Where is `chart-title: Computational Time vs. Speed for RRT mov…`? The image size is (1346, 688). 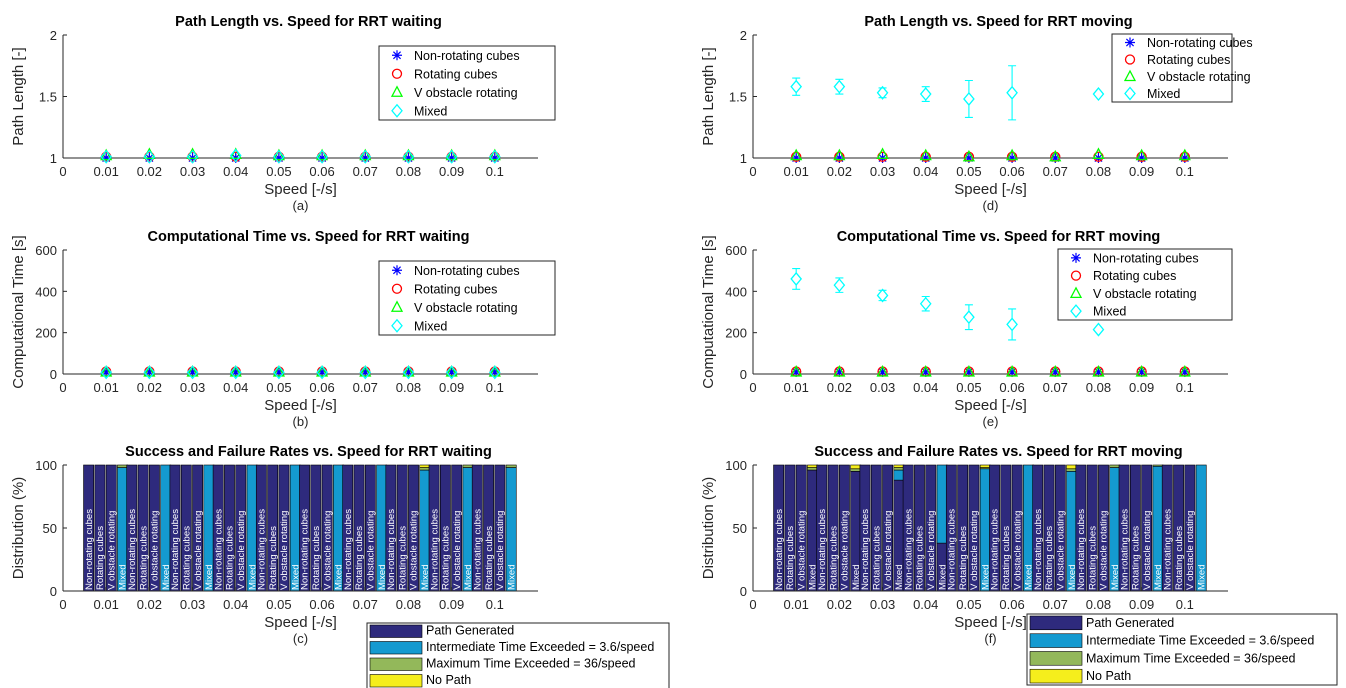 chart-title: Computational Time vs. Speed for RRT mov… is located at coordinates (999, 237).